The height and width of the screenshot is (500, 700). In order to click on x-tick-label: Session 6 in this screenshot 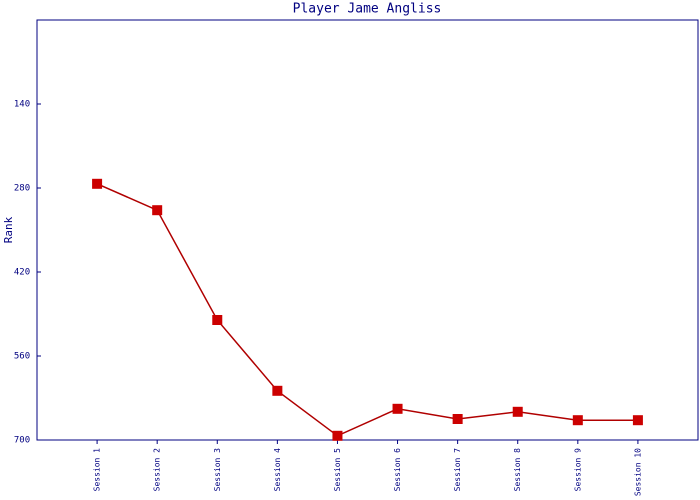, I will do `click(397, 470)`.